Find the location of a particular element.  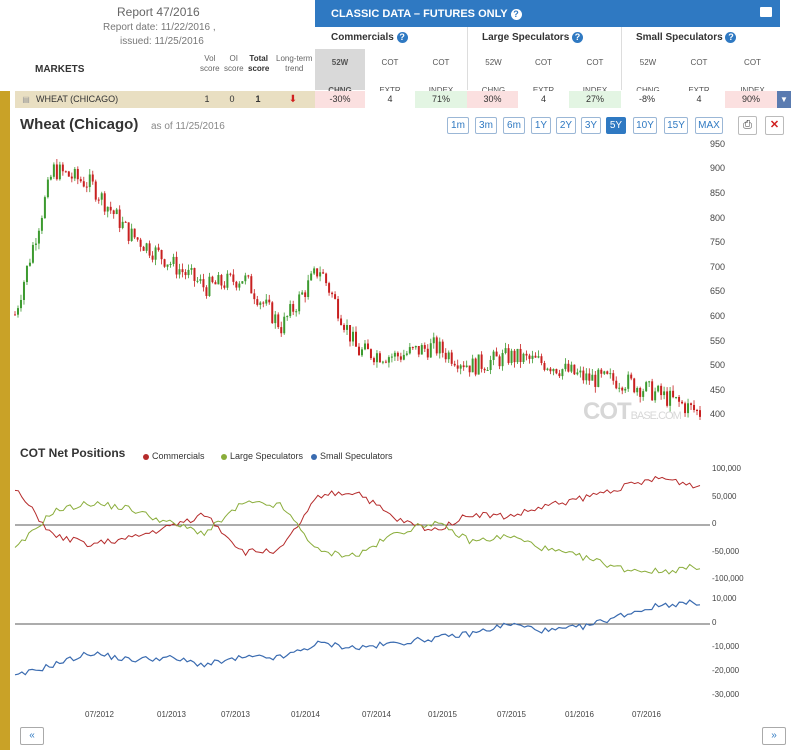

range-2y-button: 2Y is located at coordinates (566, 125).